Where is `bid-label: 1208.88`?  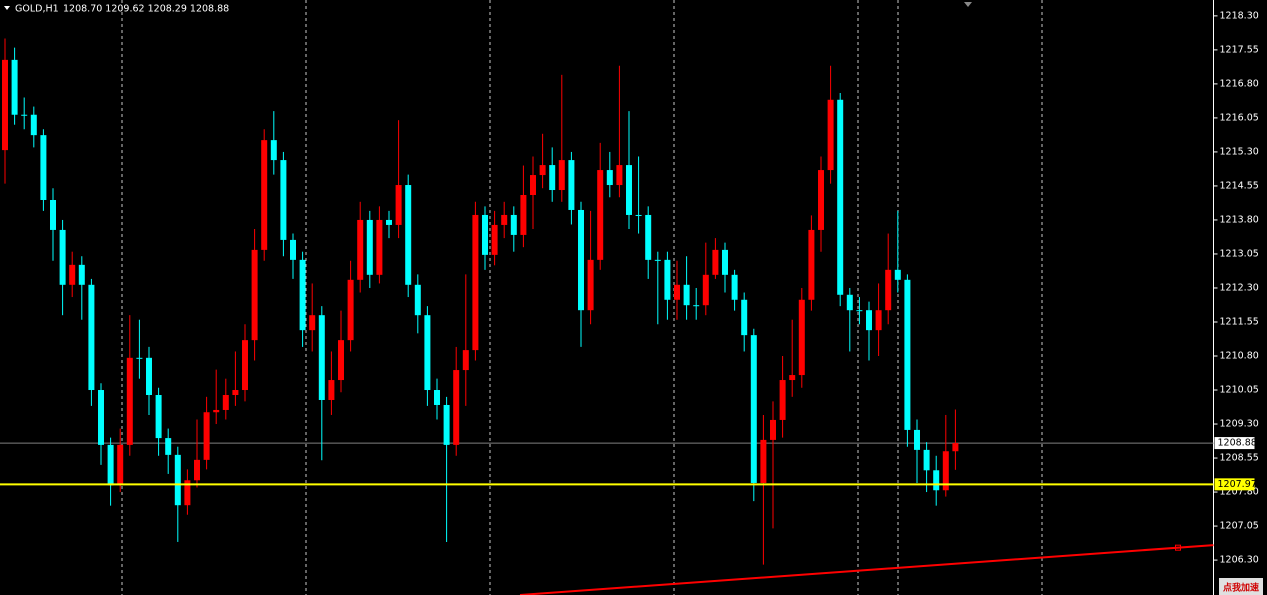
bid-label: 1208.88 is located at coordinates (1237, 443).